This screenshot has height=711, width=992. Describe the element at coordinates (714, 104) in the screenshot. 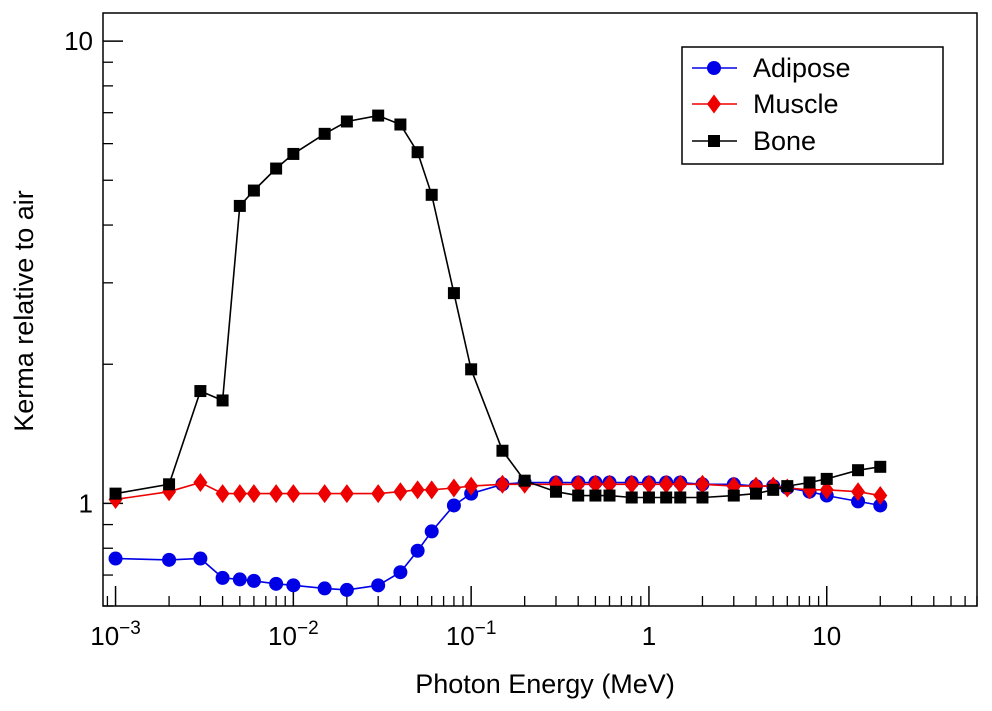

I see `legend-marker-muscle` at that location.